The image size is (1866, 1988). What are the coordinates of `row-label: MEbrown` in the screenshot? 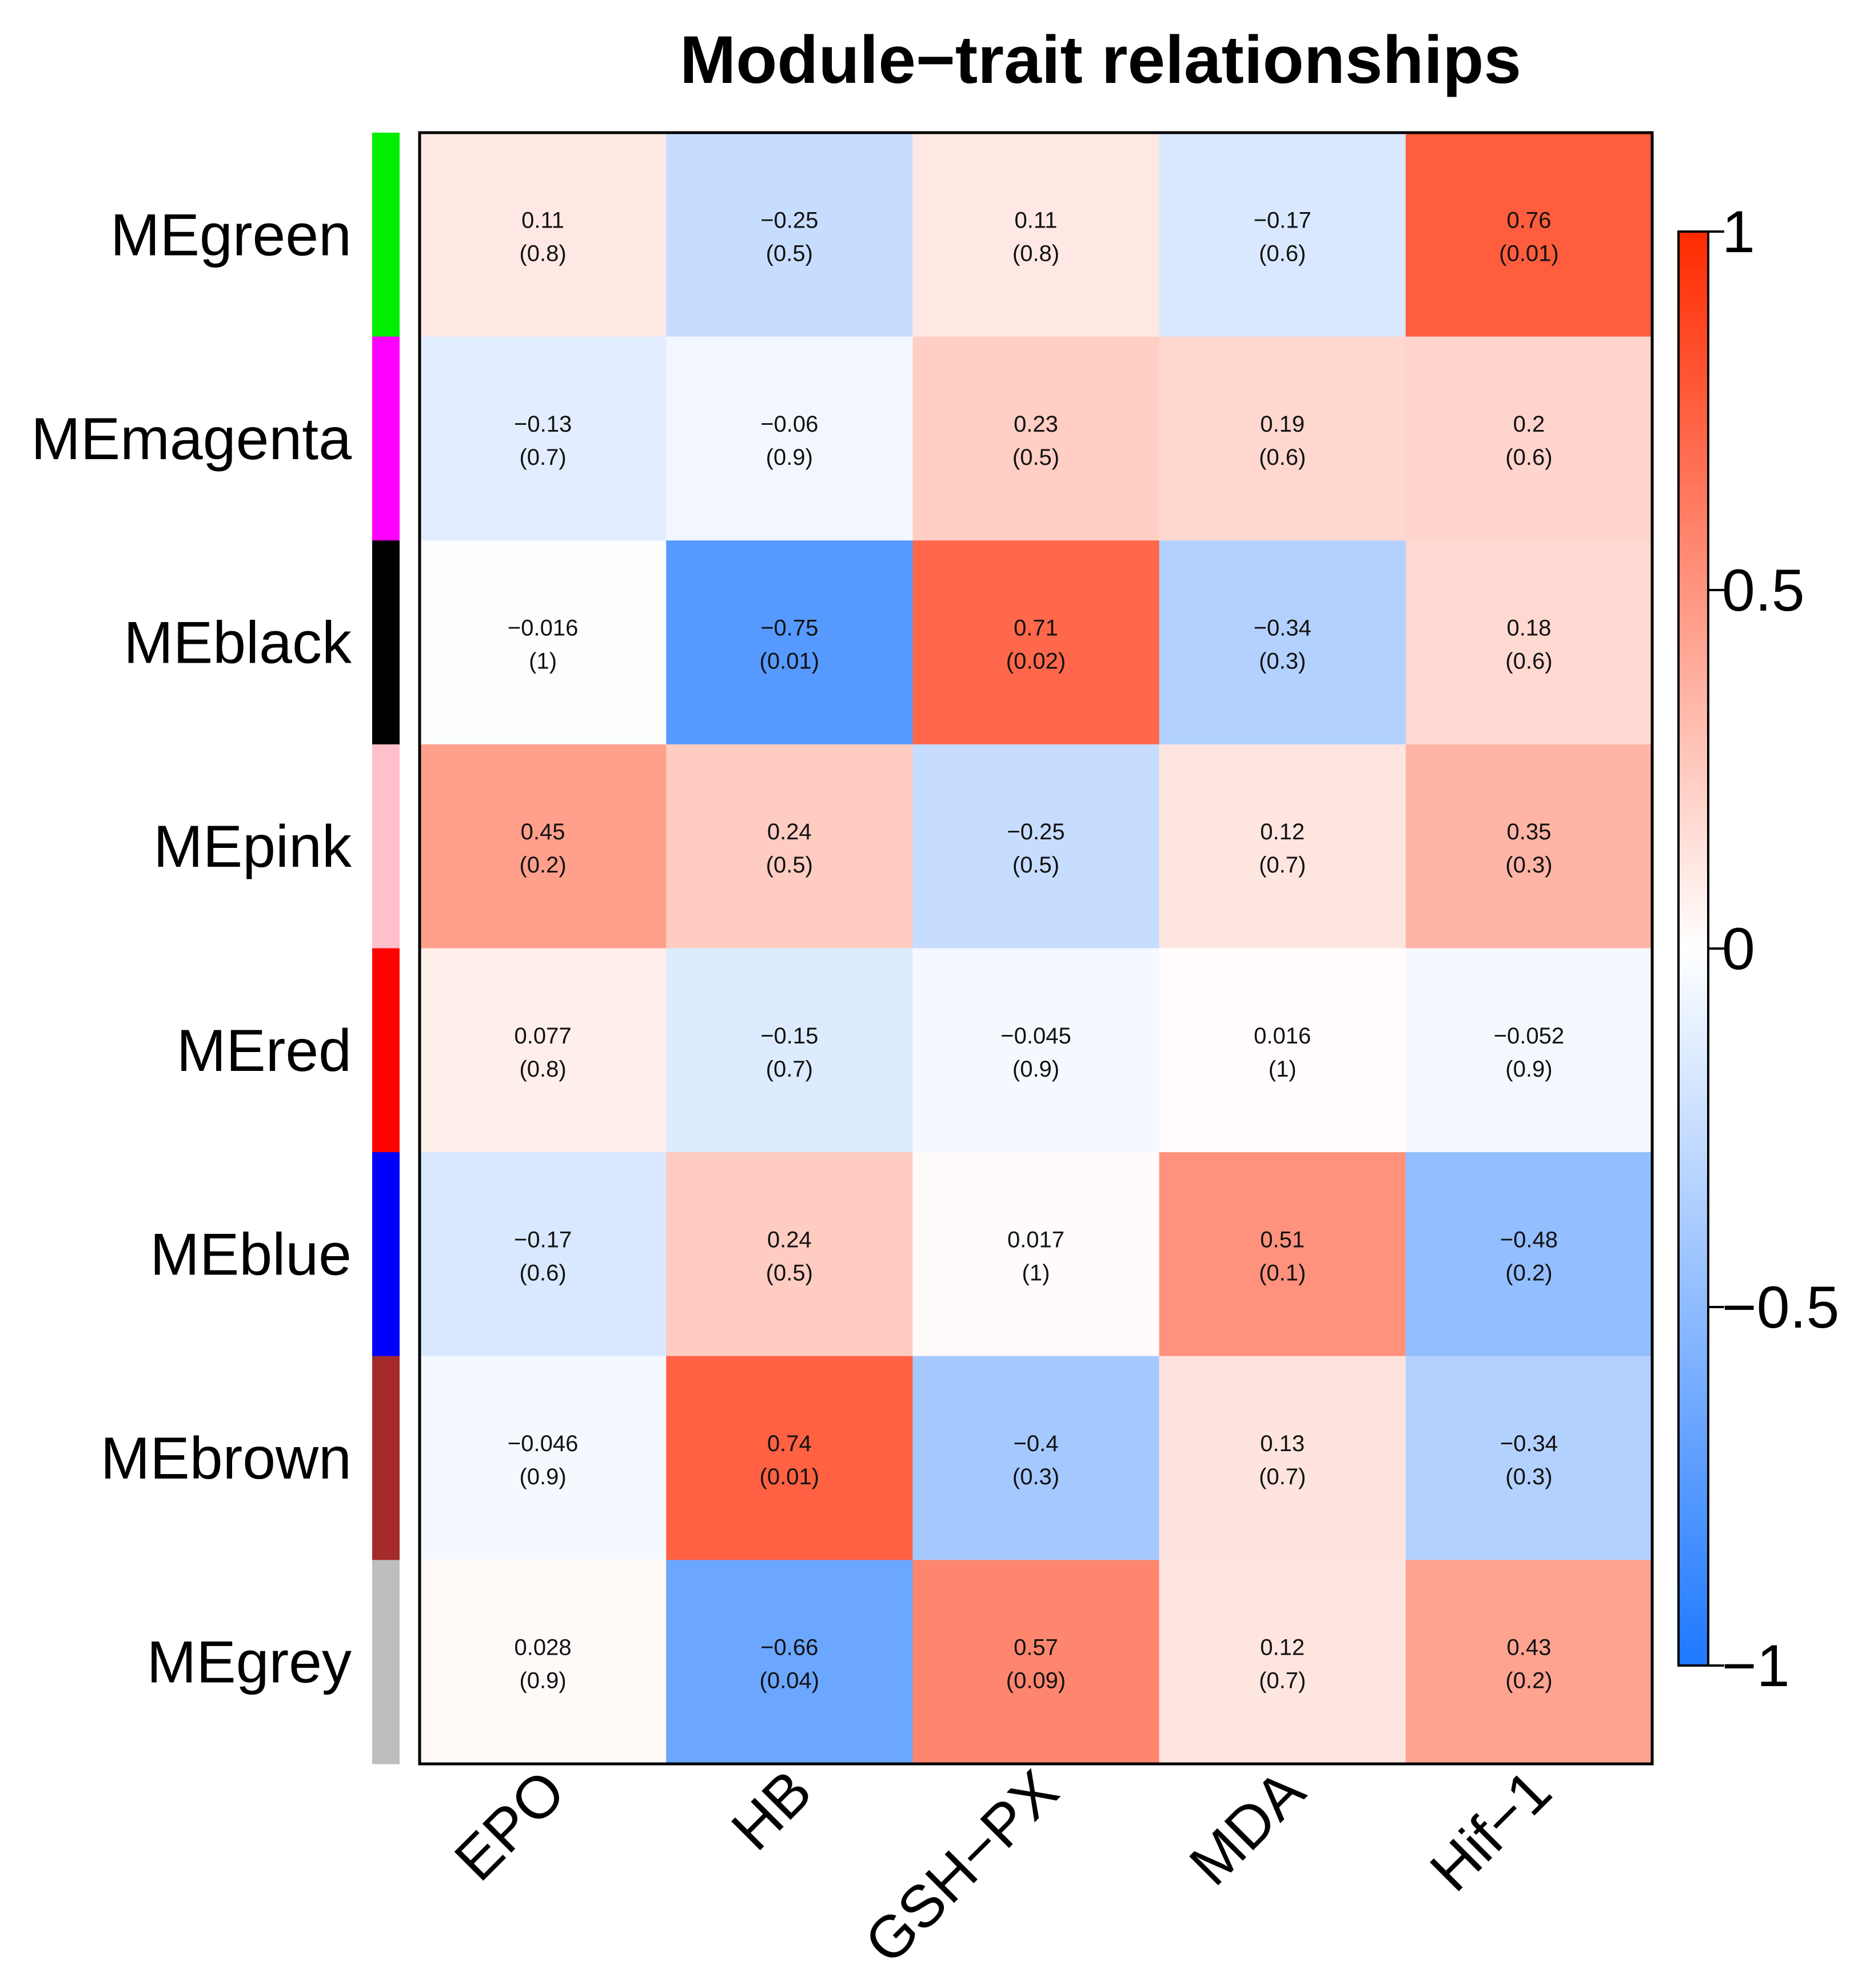 It's located at (226, 1458).